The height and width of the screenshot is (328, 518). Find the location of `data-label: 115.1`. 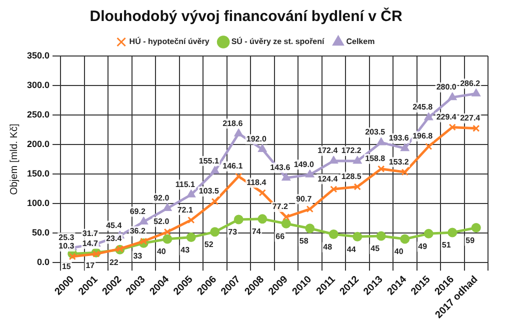

data-label: 115.1 is located at coordinates (185, 184).